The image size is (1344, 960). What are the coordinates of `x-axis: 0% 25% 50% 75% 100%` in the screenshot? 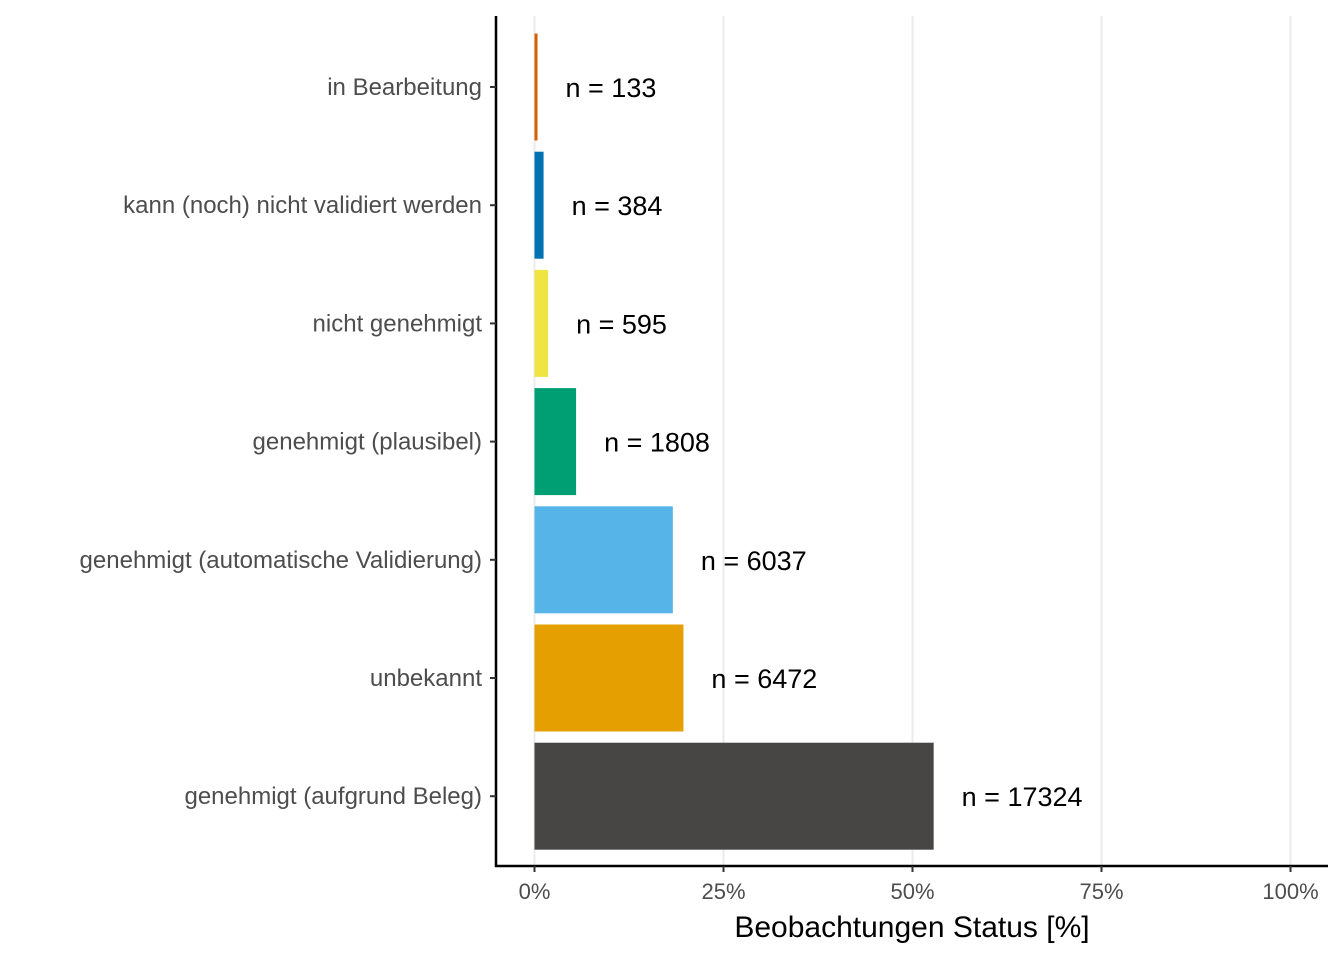 It's located at (911, 884).